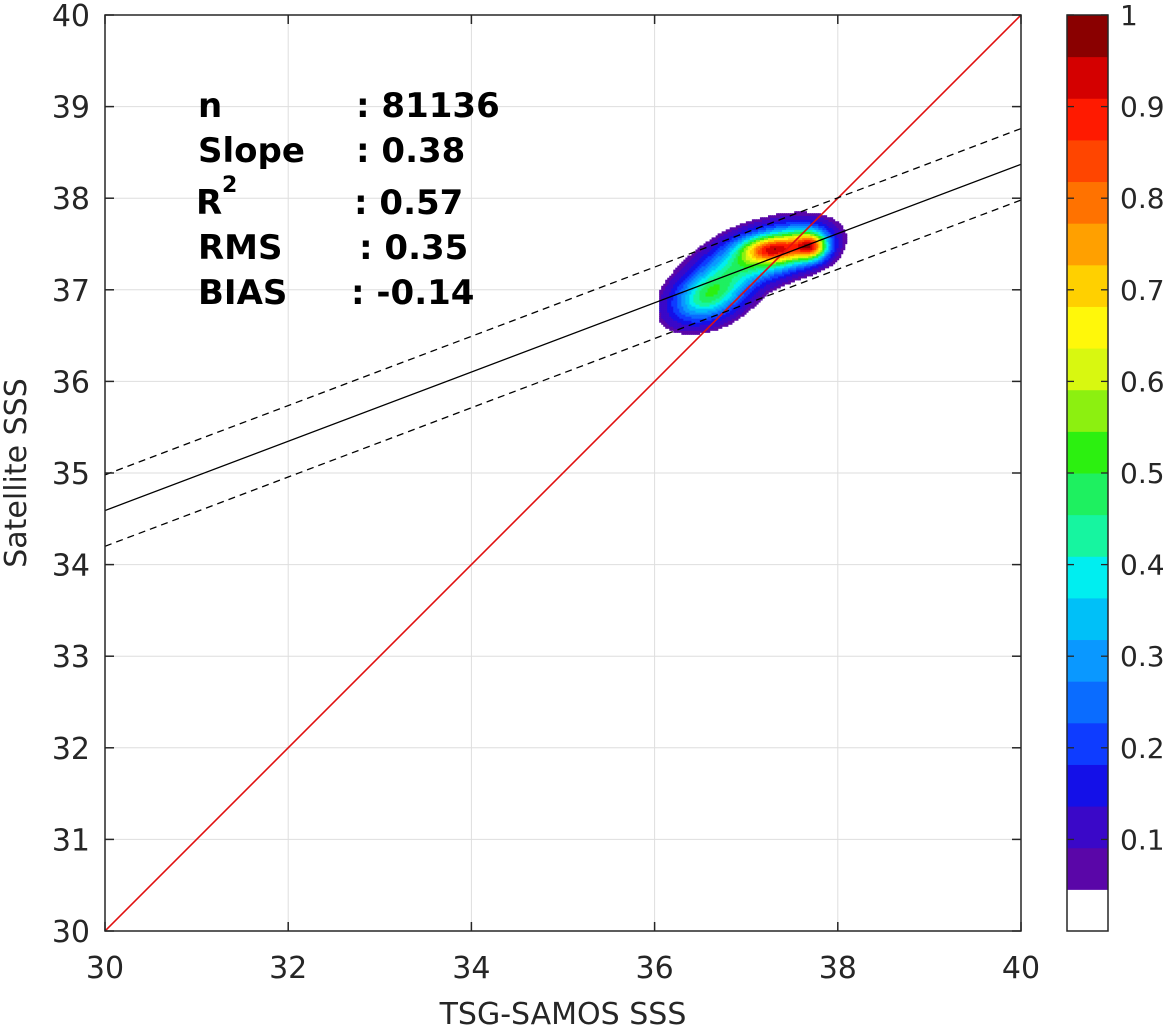 The height and width of the screenshot is (1028, 1172). Describe the element at coordinates (71, 932) in the screenshot. I see `y-tick-label: 30` at that location.